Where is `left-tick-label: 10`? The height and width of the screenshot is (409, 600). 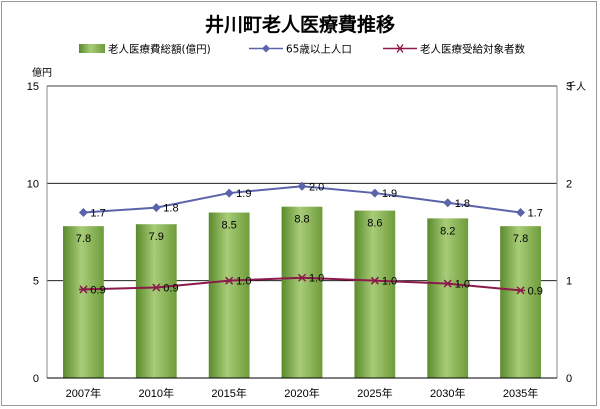 left-tick-label: 10 is located at coordinates (33, 184).